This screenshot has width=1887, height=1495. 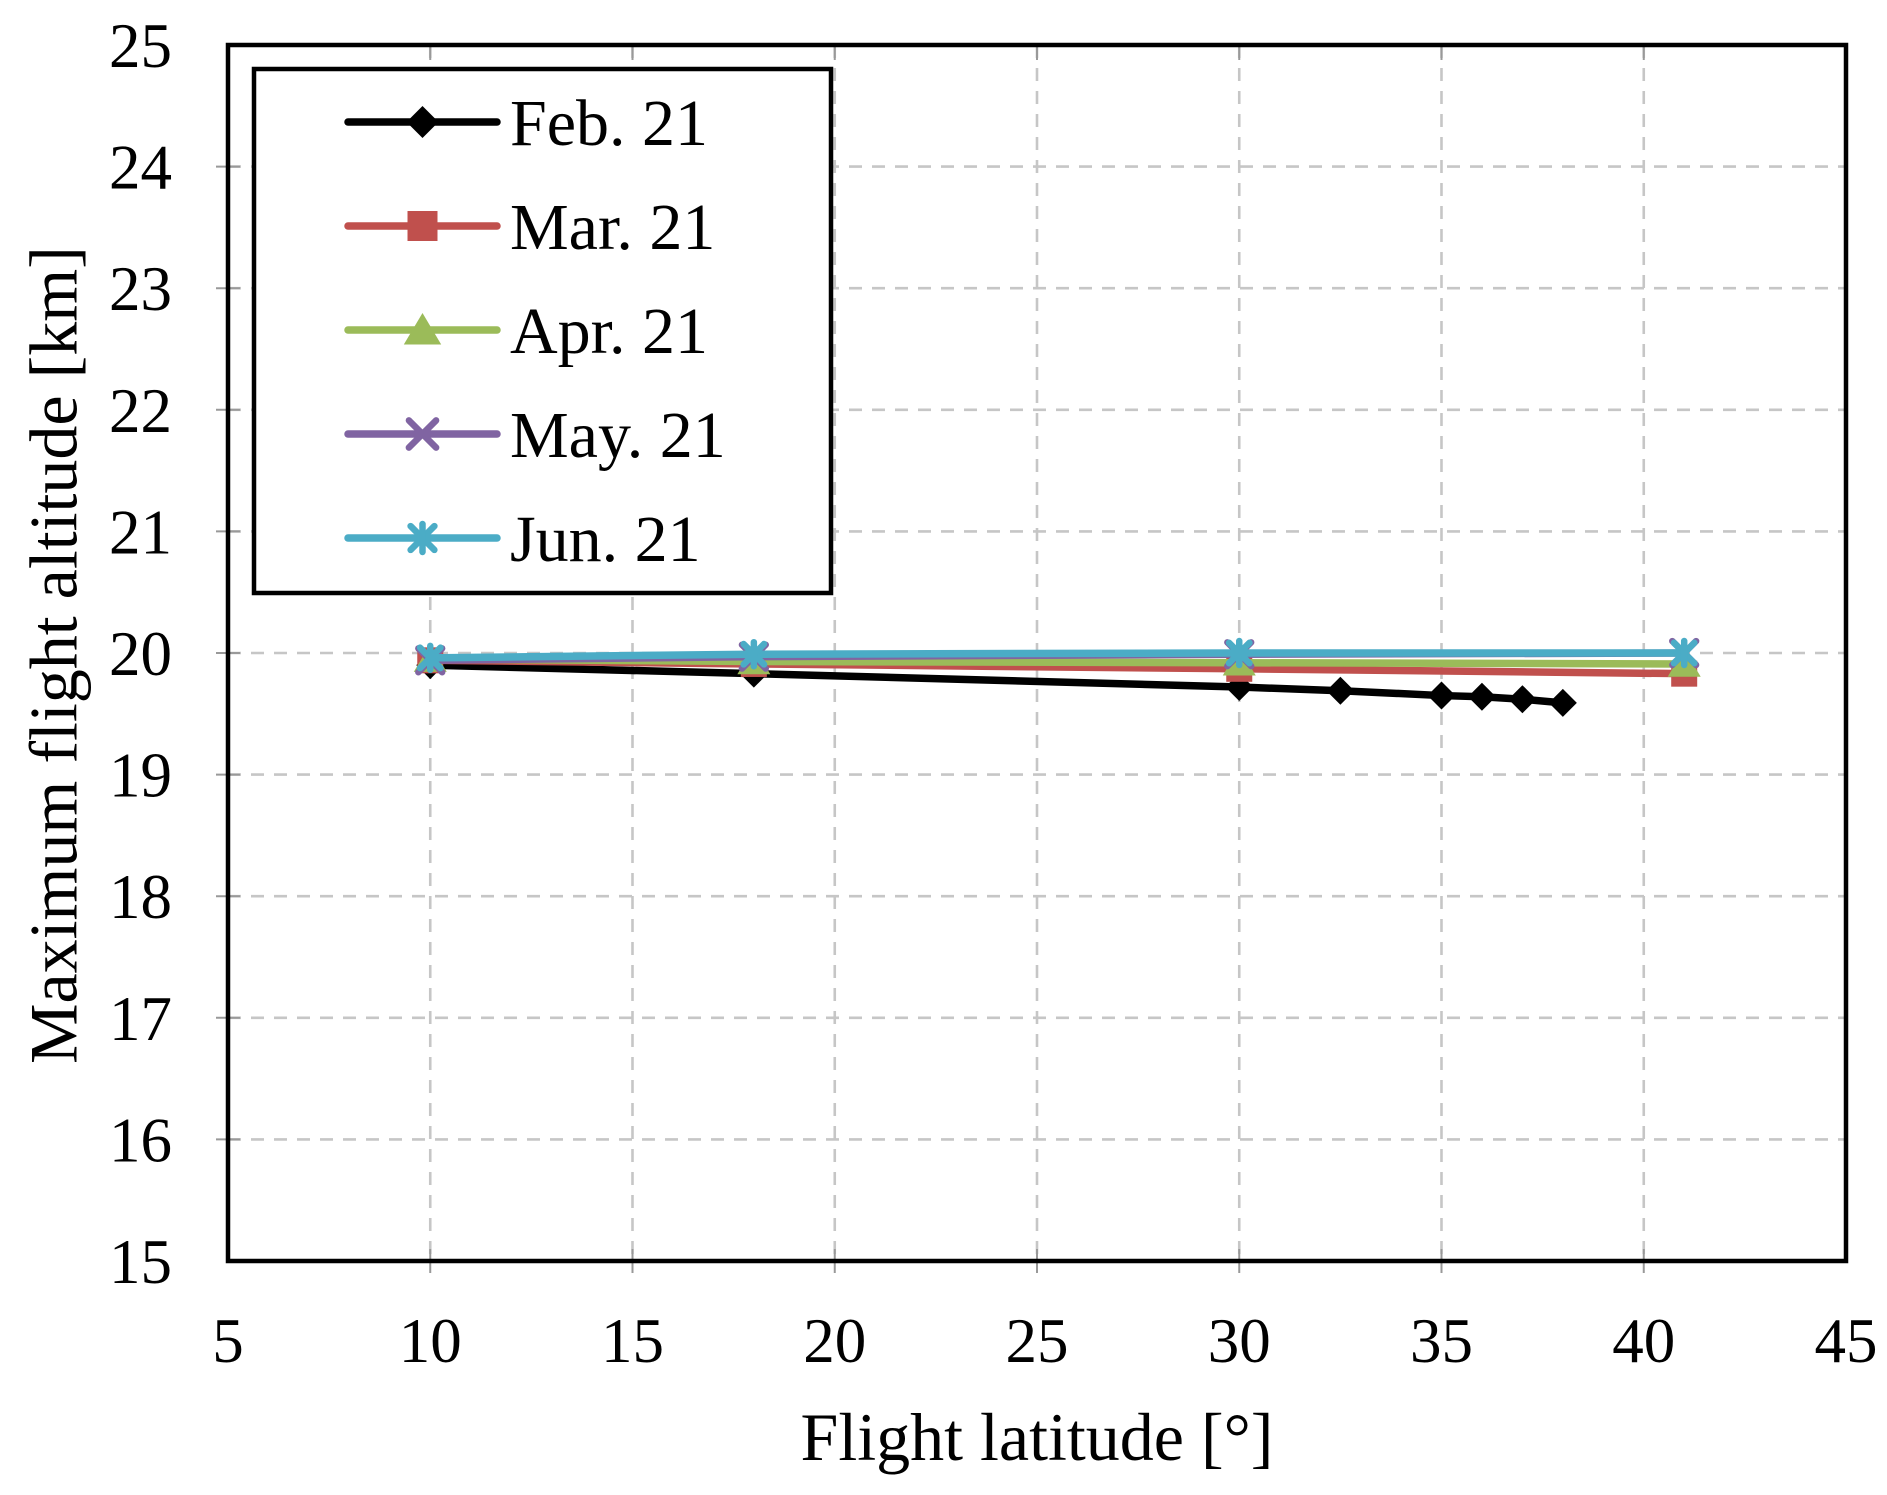 I want to click on legend-label: Mar. 21, so click(x=612, y=227).